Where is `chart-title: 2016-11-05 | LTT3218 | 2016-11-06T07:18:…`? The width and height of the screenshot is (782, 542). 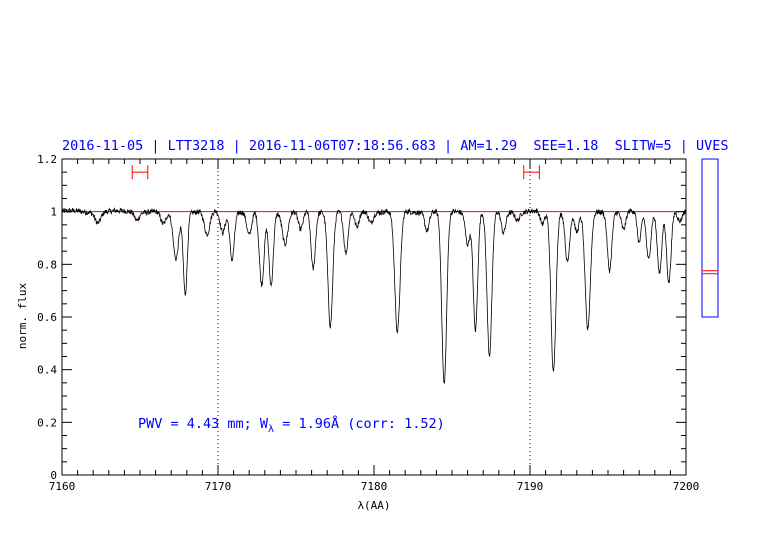
chart-title: 2016-11-05 | LTT3218 | 2016-11-06T07:18:… is located at coordinates (395, 146).